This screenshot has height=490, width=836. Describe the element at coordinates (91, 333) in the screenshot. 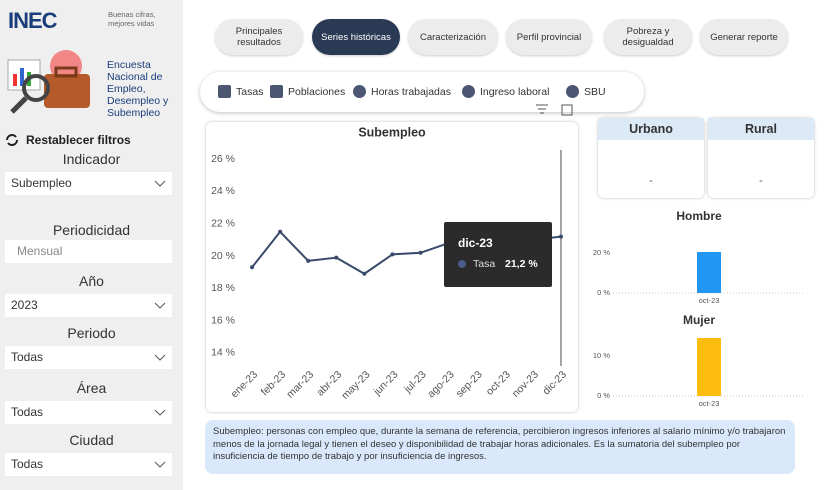

I see `filter-label: Periodo` at that location.